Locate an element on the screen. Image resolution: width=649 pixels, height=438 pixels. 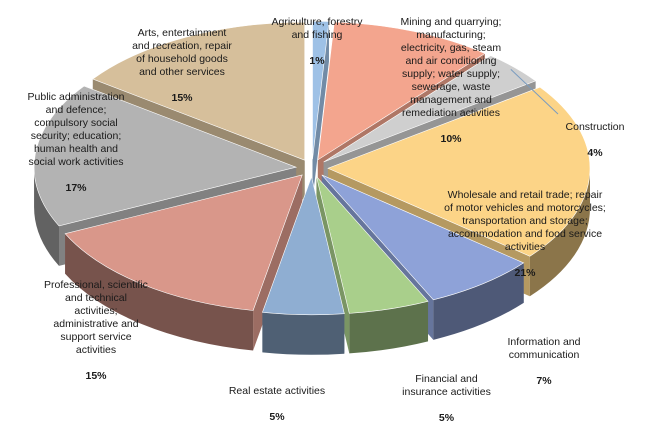
construction-leader-line is located at coordinates (534, 92).